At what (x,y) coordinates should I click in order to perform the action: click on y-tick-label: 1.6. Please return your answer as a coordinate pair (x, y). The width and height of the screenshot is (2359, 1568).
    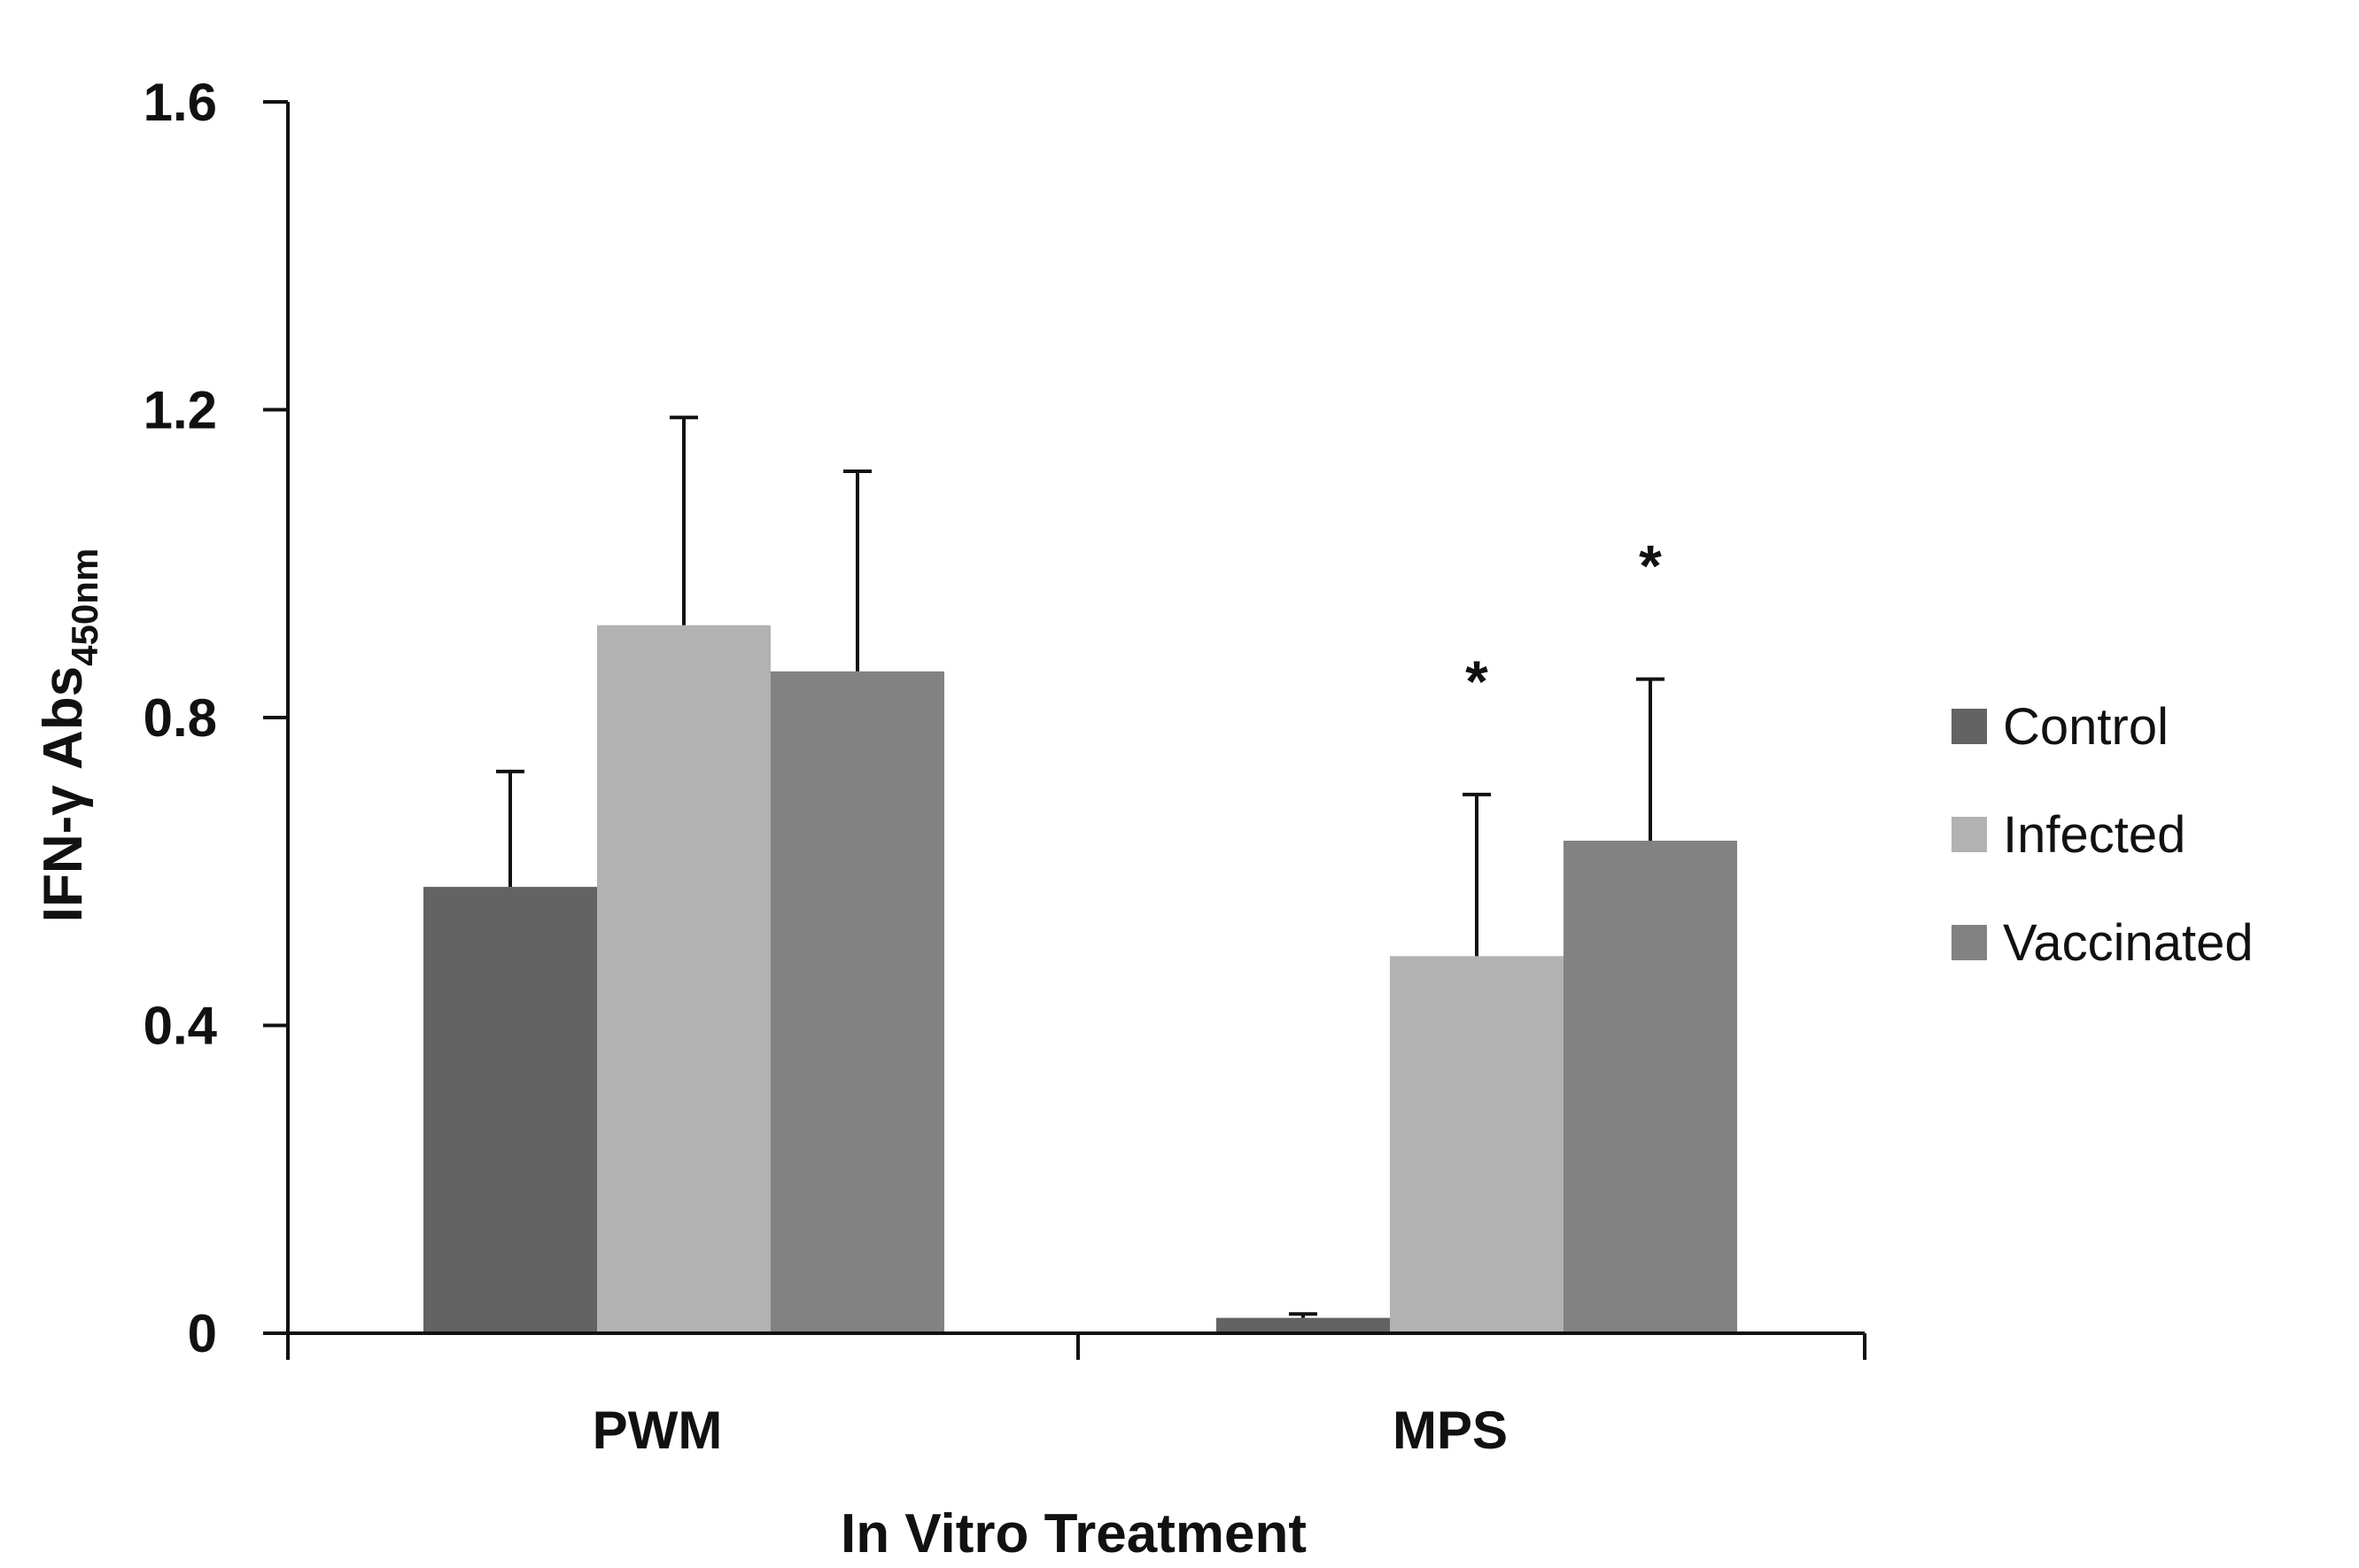
    Looking at the image, I should click on (180, 102).